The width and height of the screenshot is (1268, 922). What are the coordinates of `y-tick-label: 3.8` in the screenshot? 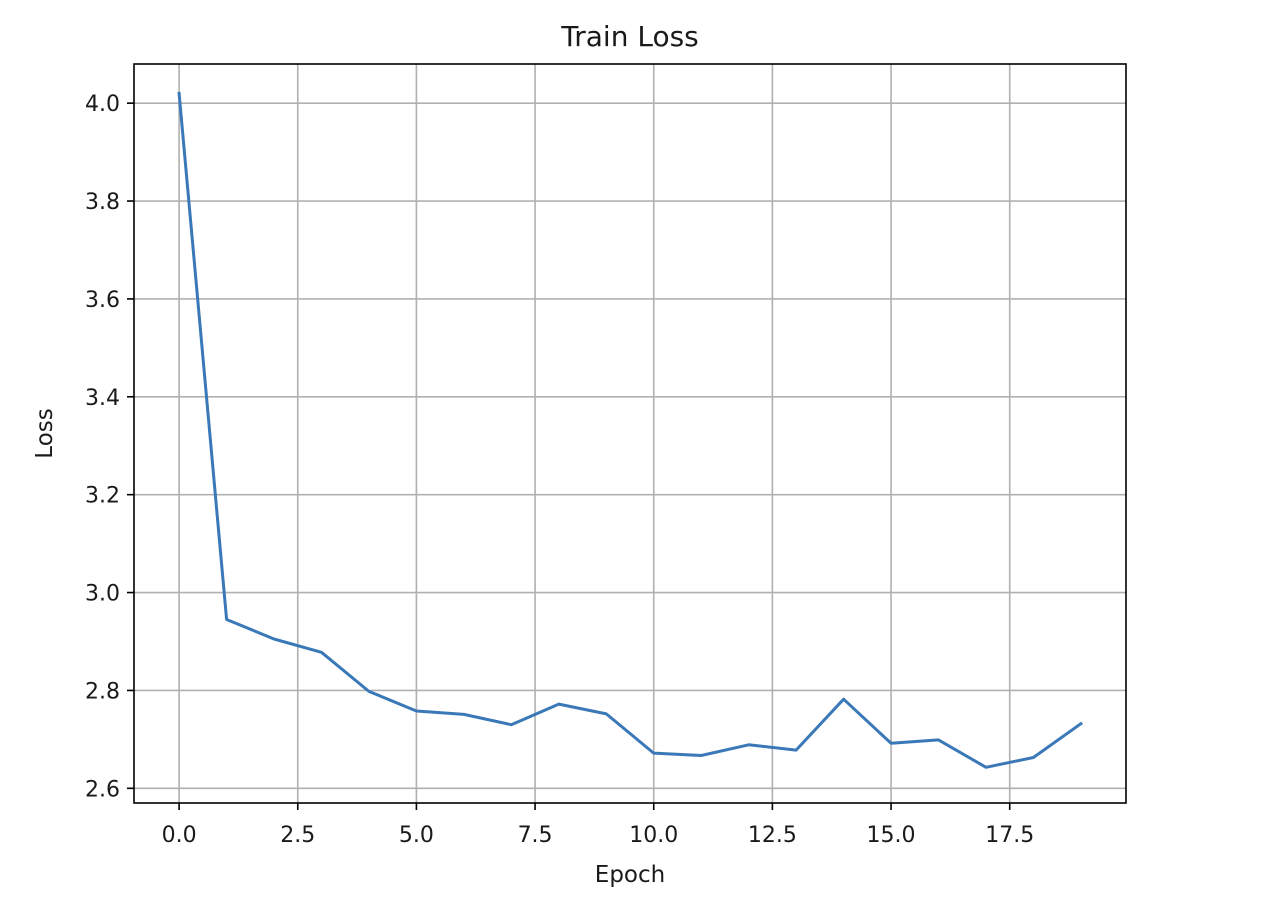 It's located at (102, 202).